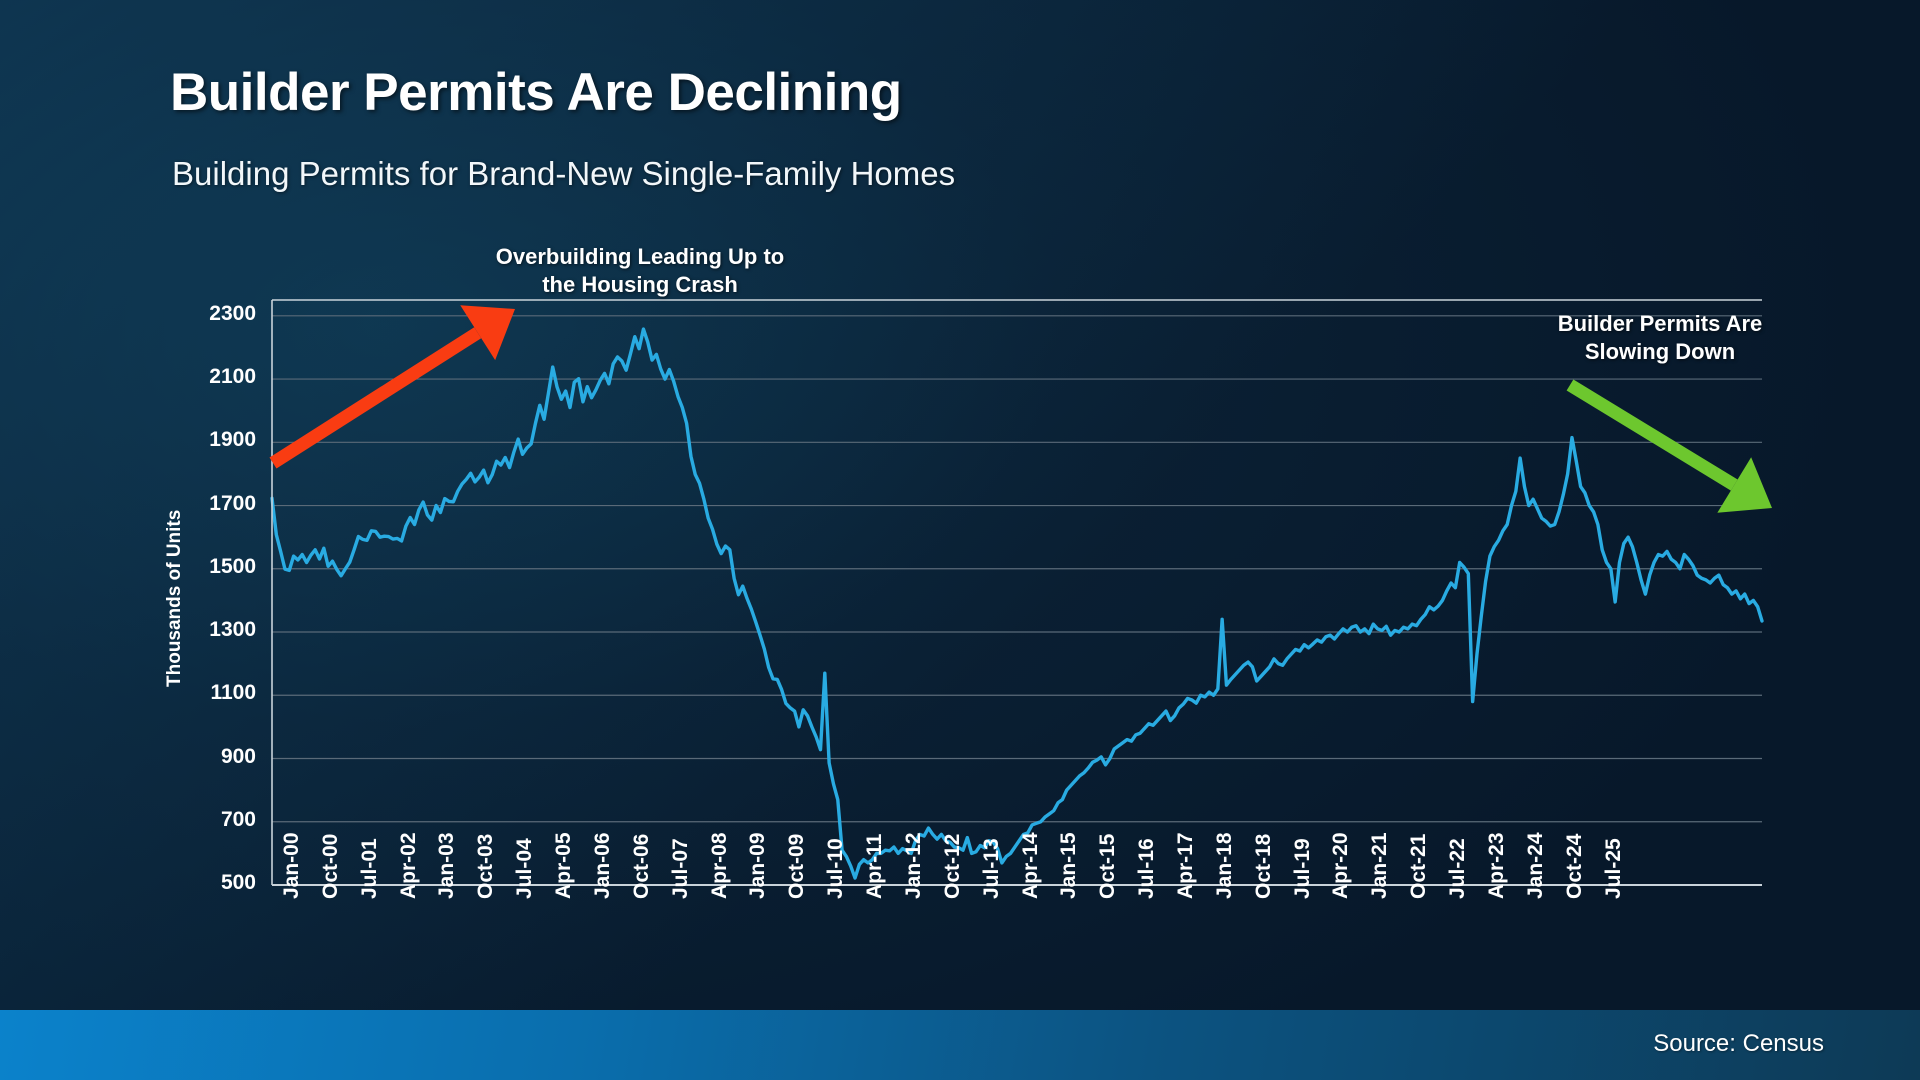 The image size is (1920, 1080). I want to click on x-axis-tick: Jan-06, so click(602, 865).